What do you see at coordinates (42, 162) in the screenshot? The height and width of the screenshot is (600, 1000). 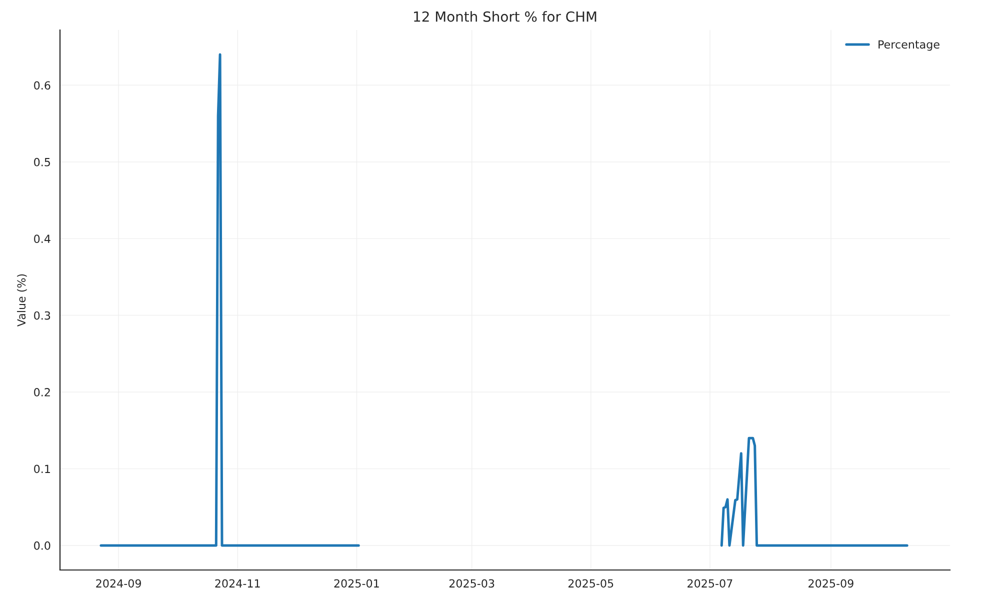 I see `y-tick-label: 0.5` at bounding box center [42, 162].